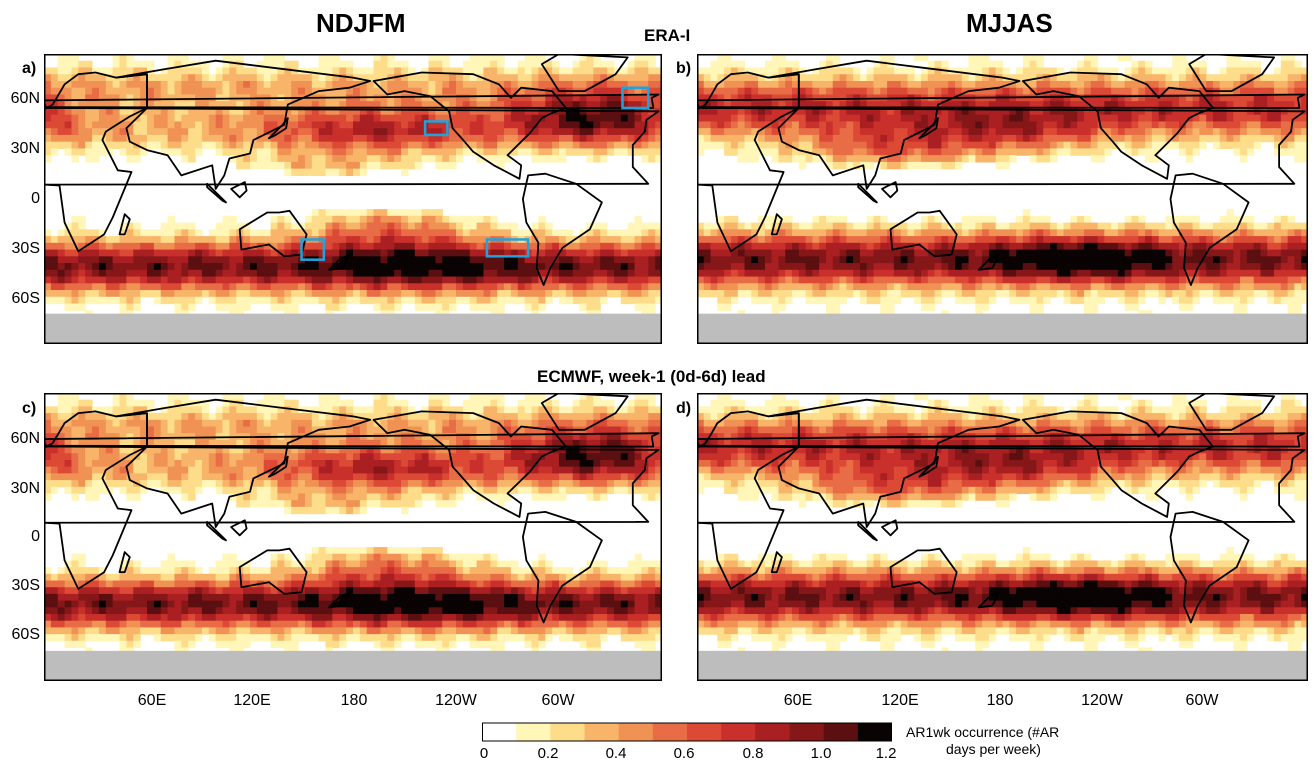  Describe the element at coordinates (25, 585) in the screenshot. I see `lat-label-30s-bottom: 30S` at that location.